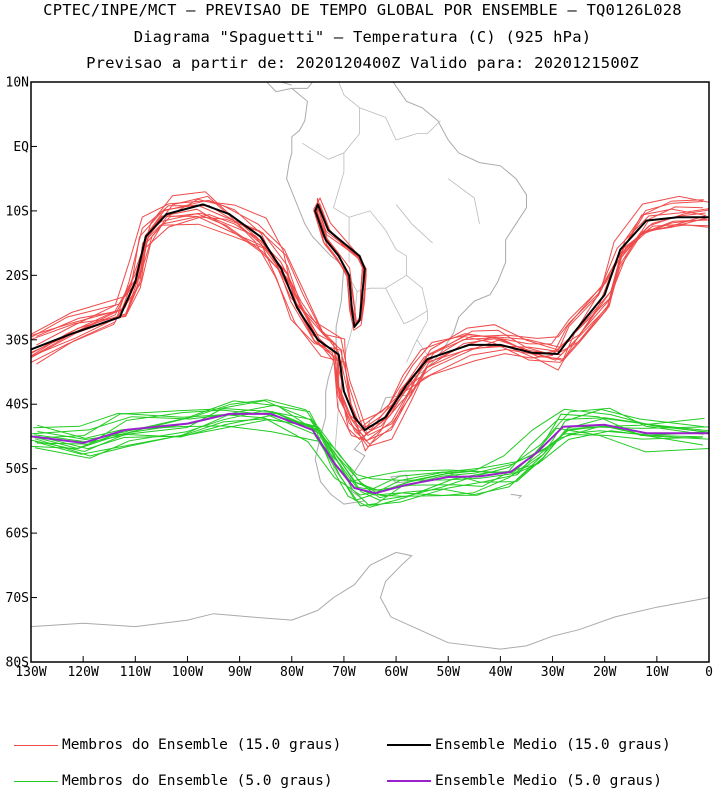 The image size is (725, 792). Describe the element at coordinates (292, 672) in the screenshot. I see `x-tick-label: 80W` at that location.